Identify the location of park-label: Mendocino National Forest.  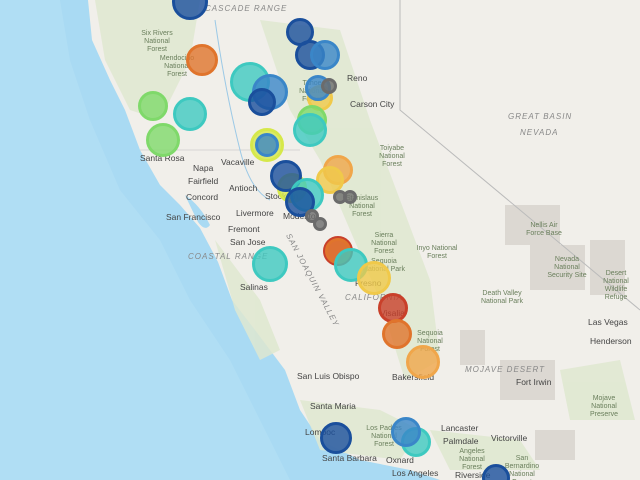
(177, 66).